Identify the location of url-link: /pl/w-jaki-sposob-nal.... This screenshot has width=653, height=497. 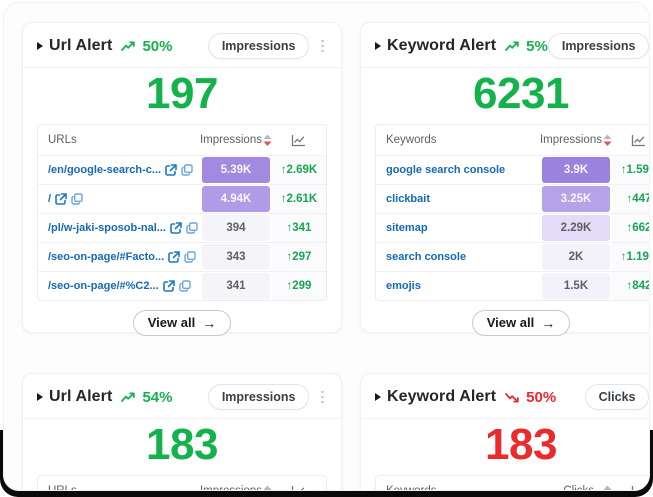
(107, 228).